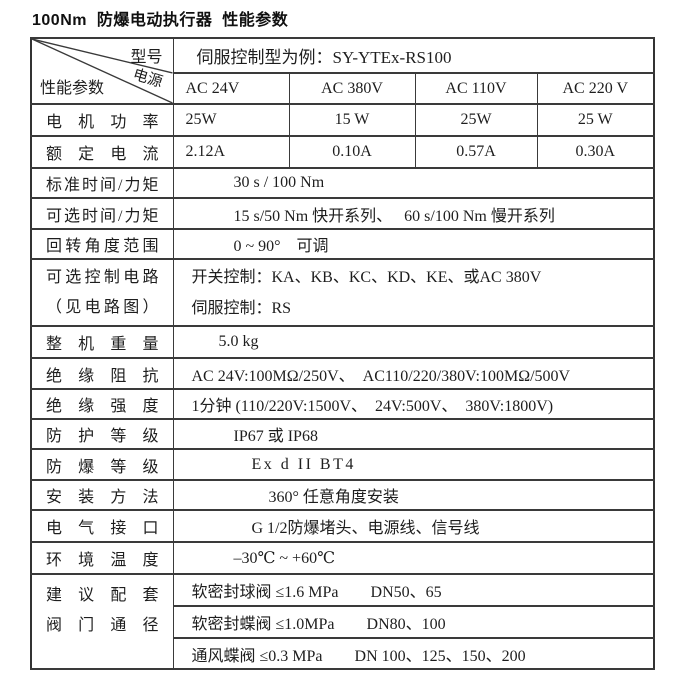 The width and height of the screenshot is (680, 685). Describe the element at coordinates (102, 277) in the screenshot. I see `row-label-line: 可选控制电路` at that location.